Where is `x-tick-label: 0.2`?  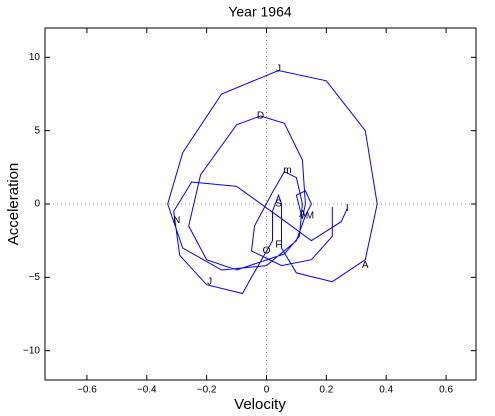
x-tick-label: 0.2 is located at coordinates (326, 390).